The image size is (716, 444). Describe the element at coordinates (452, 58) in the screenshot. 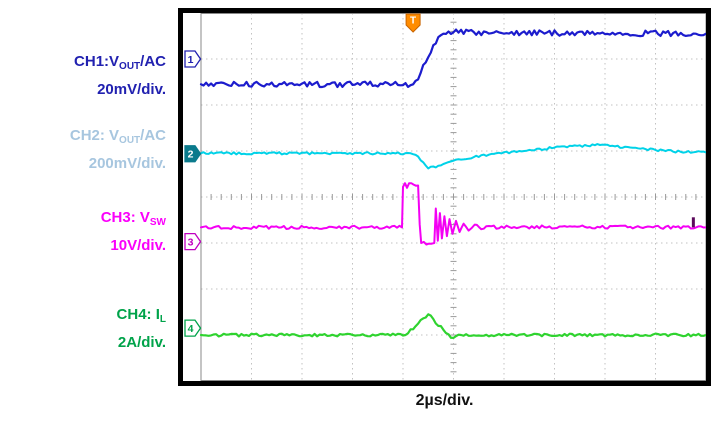

I see `trace-ch1` at that location.